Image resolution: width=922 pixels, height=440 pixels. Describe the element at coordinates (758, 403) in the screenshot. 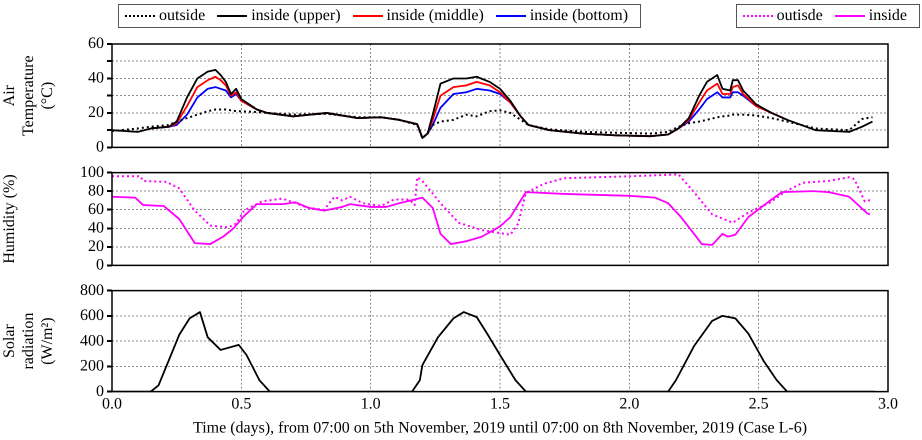

I see `x-tick-label: 2.5` at that location.